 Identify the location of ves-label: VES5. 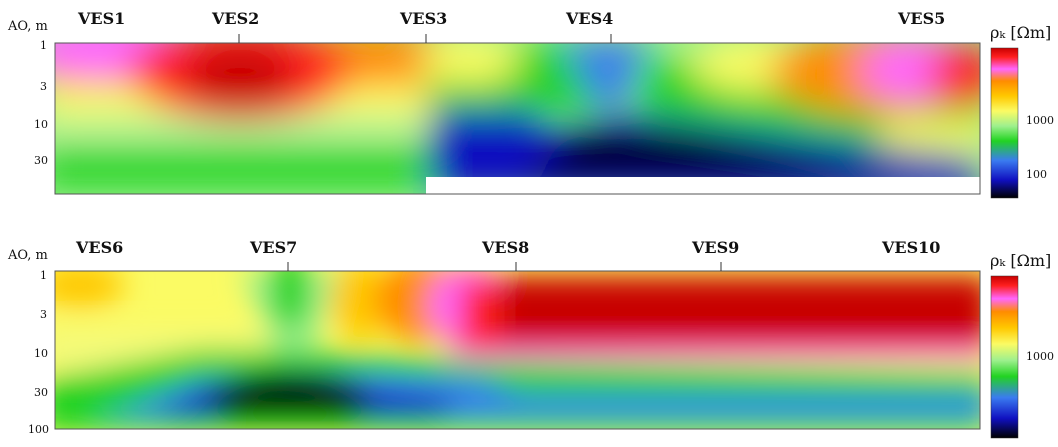
(921, 18).